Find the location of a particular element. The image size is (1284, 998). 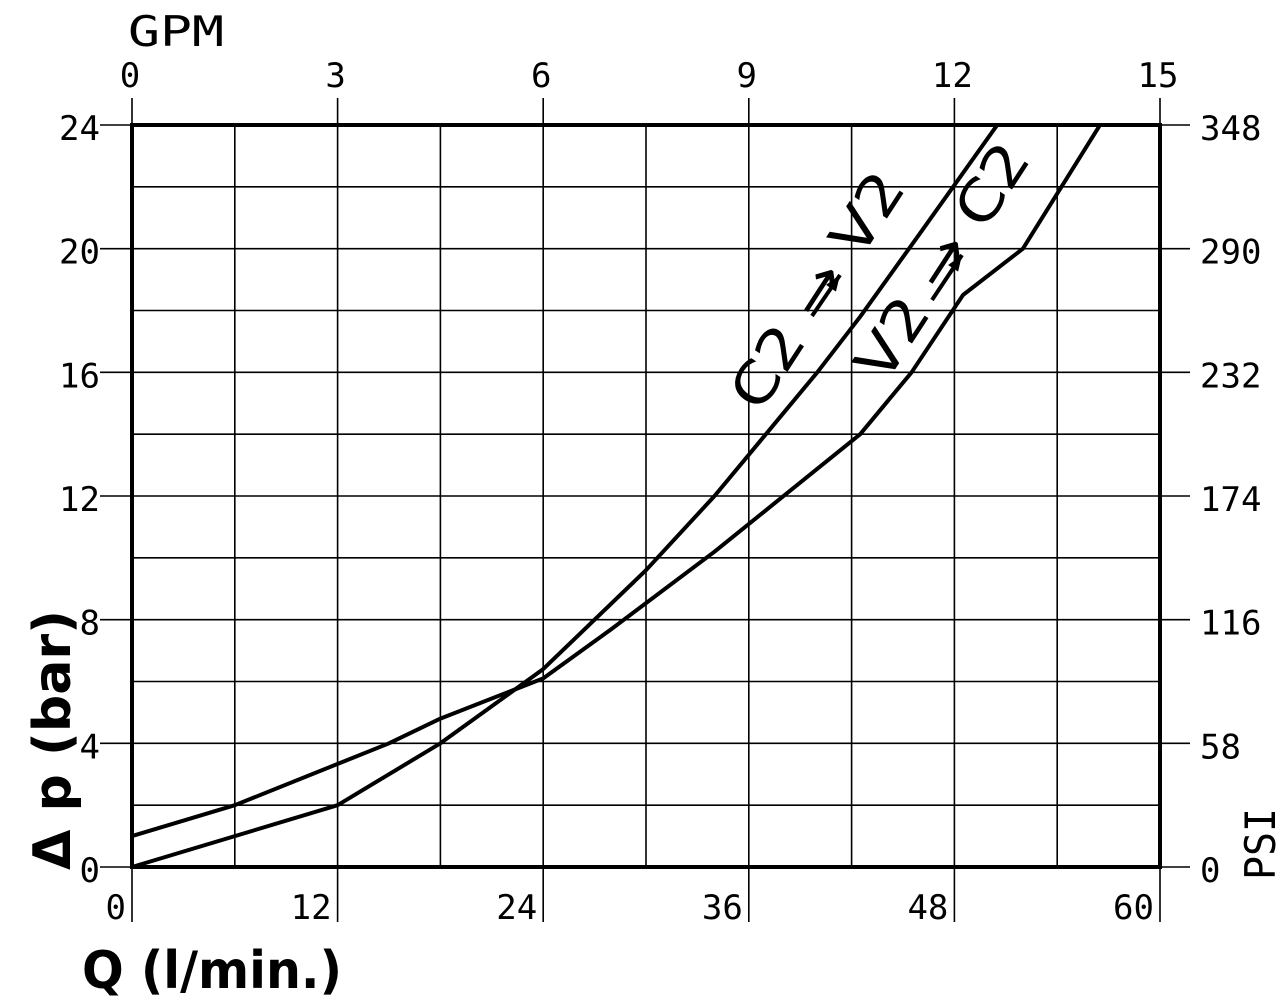

top-tick-label: 0 is located at coordinates (130, 76).